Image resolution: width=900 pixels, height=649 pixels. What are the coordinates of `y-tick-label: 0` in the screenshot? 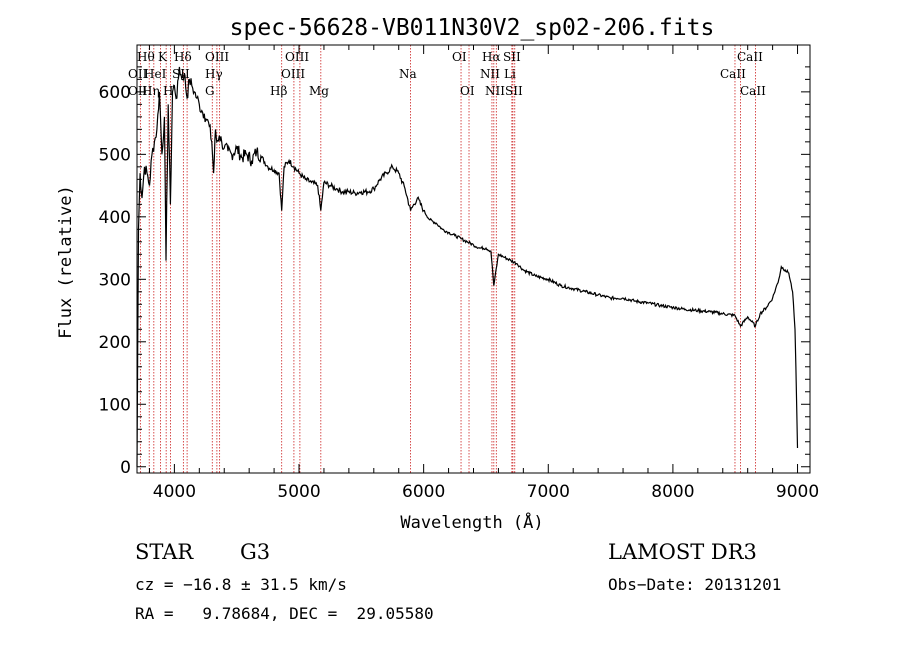 It's located at (125, 468).